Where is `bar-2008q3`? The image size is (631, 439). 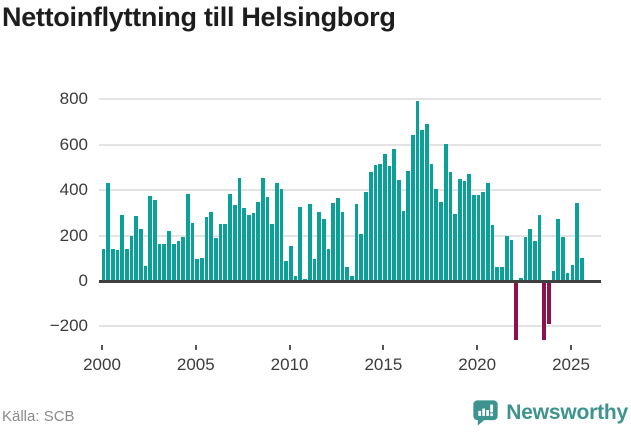
bar-2008q3 is located at coordinates (262, 229).